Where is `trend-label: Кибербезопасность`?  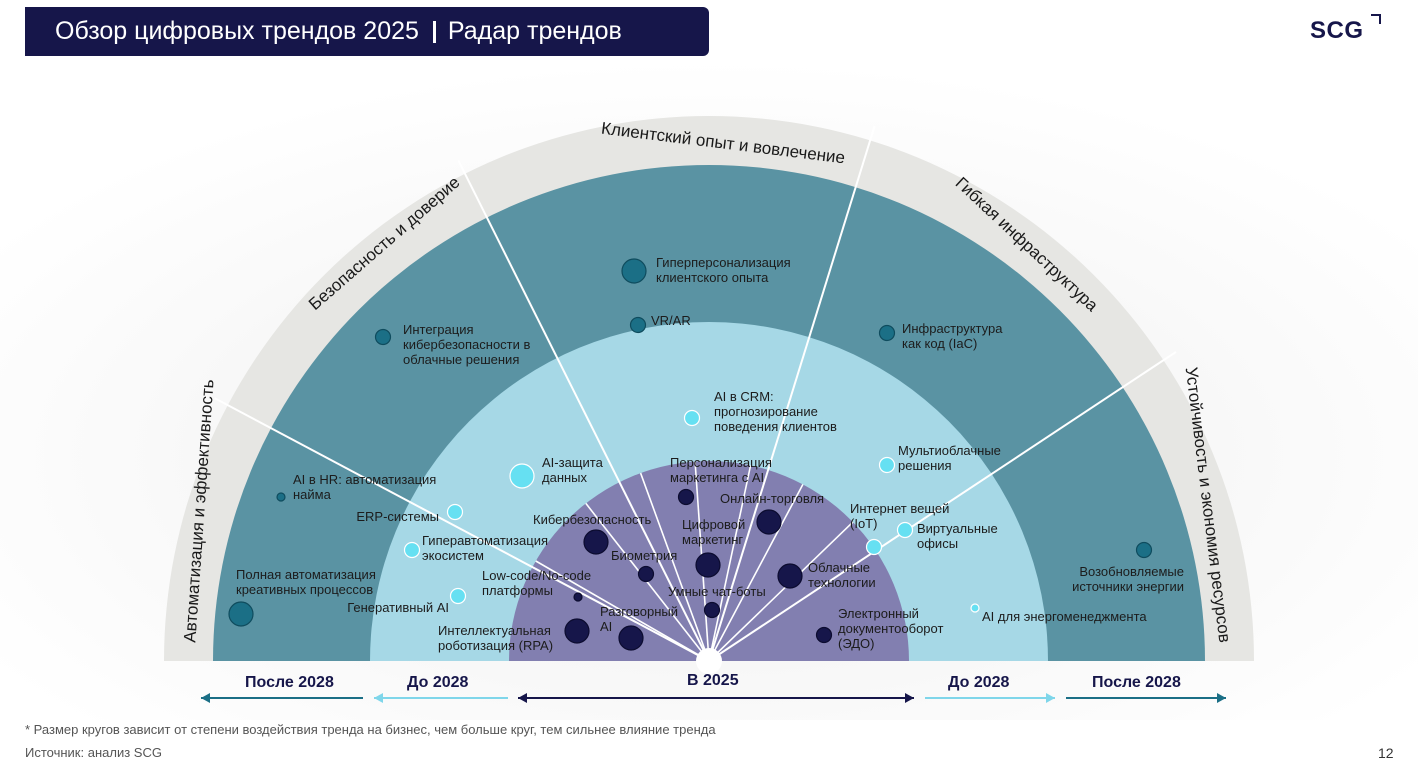 trend-label: Кибербезопасность is located at coordinates (592, 519).